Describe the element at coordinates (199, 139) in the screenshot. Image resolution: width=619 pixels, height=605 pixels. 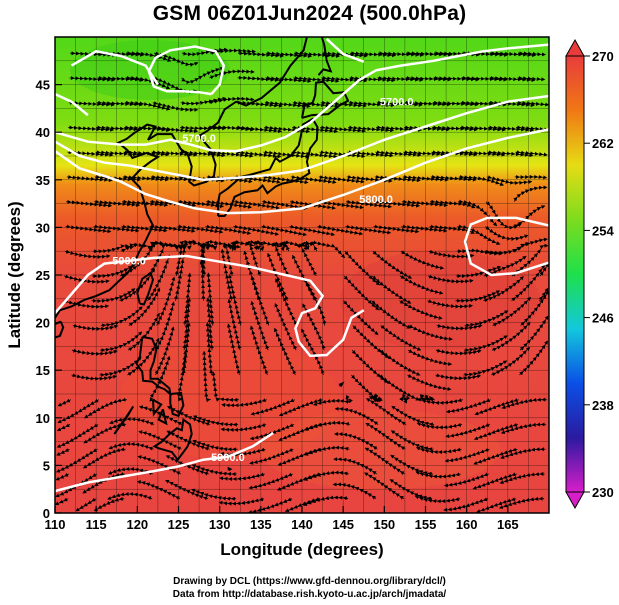
I see `contour-label: 5700.0` at that location.